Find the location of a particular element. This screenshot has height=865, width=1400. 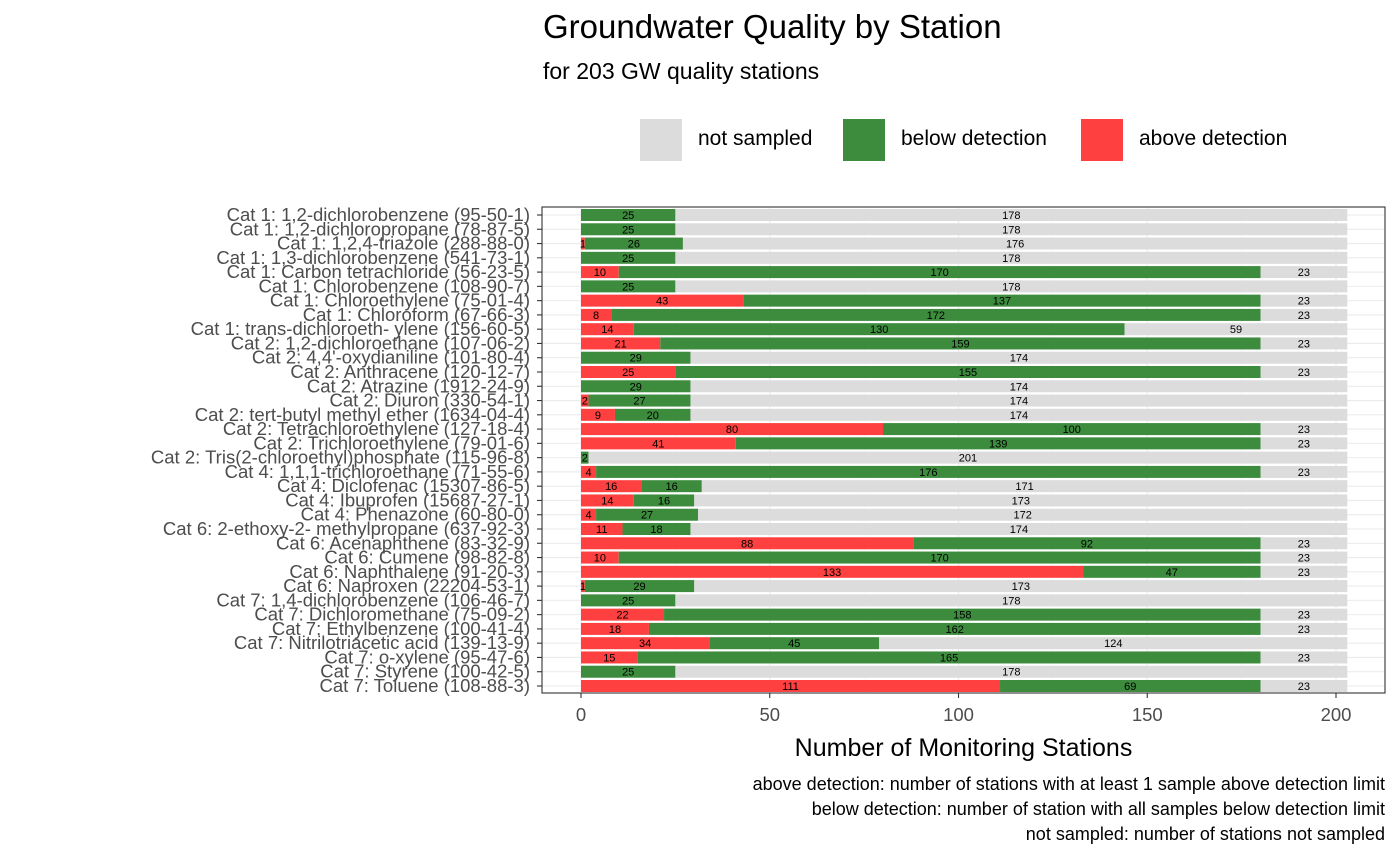

y-tick-label: Cat 1: 1,2,4-triazole (288-88-0) is located at coordinates (403, 243).